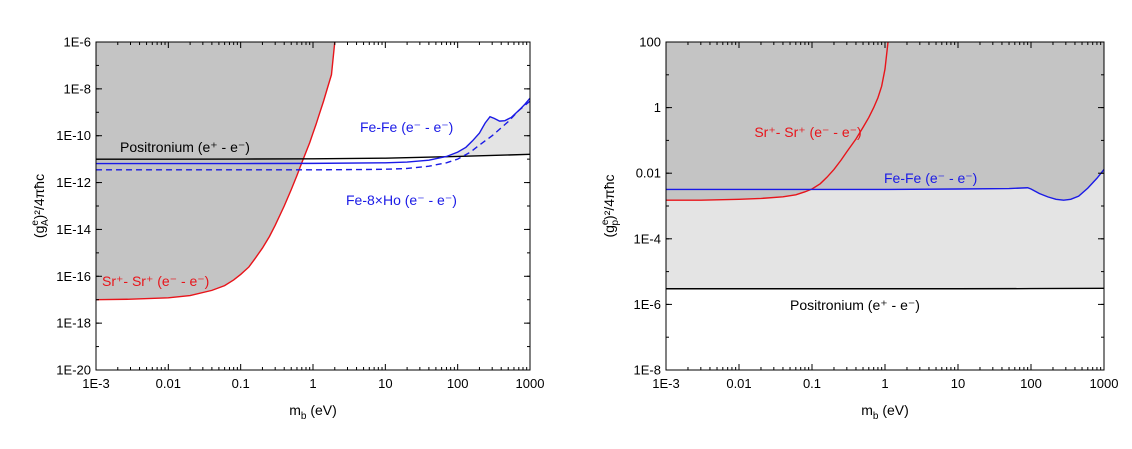 The width and height of the screenshot is (1132, 449). What do you see at coordinates (73, 135) in the screenshot?
I see `y-tick-label: 1E-10` at bounding box center [73, 135].